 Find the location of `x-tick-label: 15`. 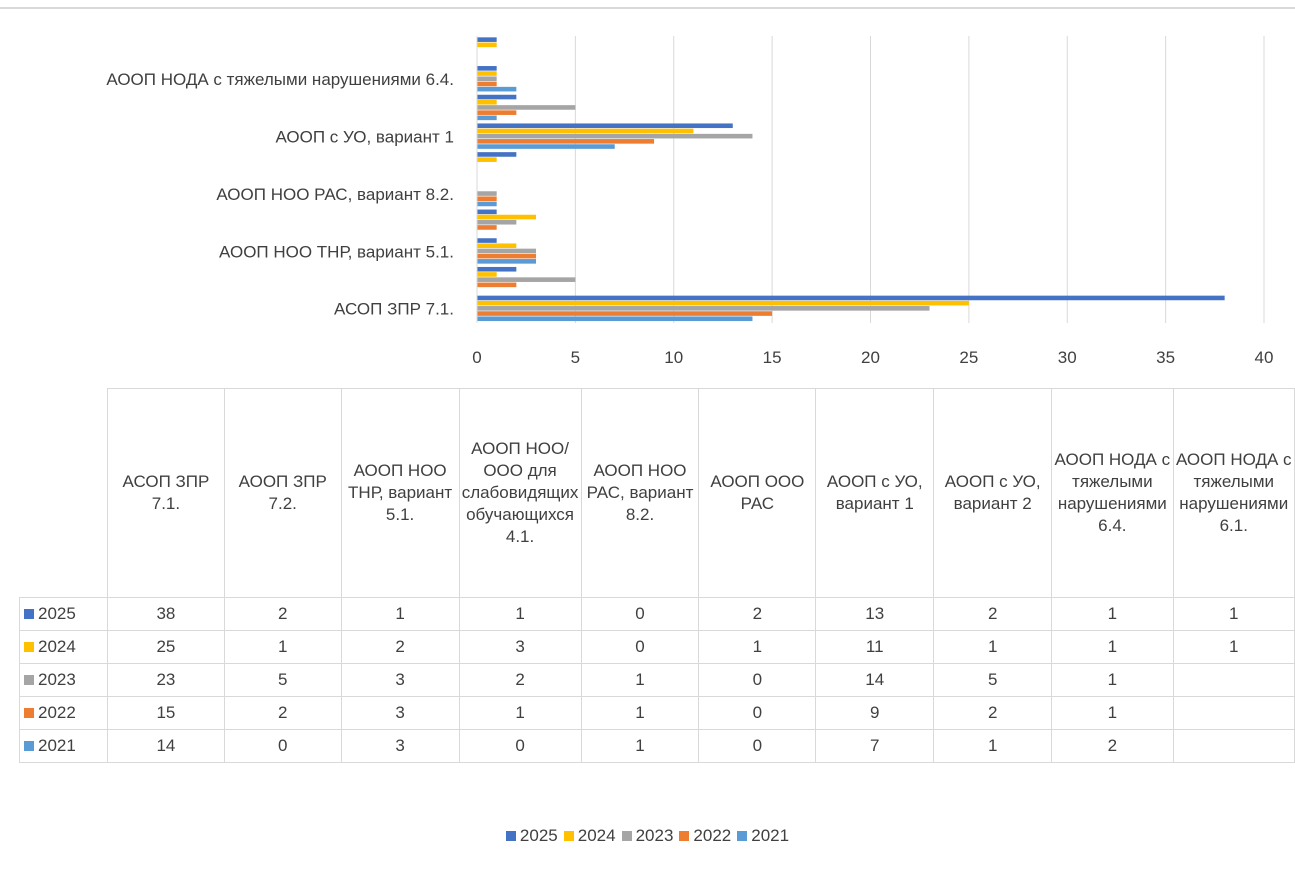

x-tick-label: 15 is located at coordinates (772, 357).